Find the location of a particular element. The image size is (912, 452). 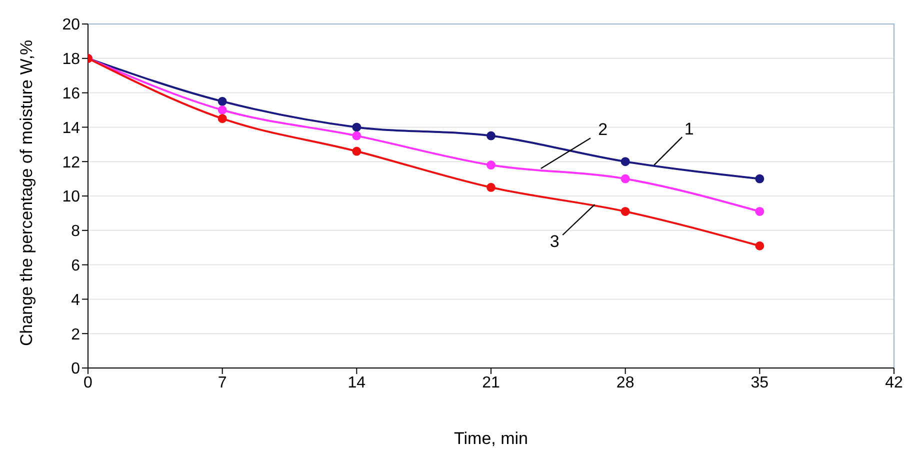

y-tick-label: 14 is located at coordinates (71, 128).